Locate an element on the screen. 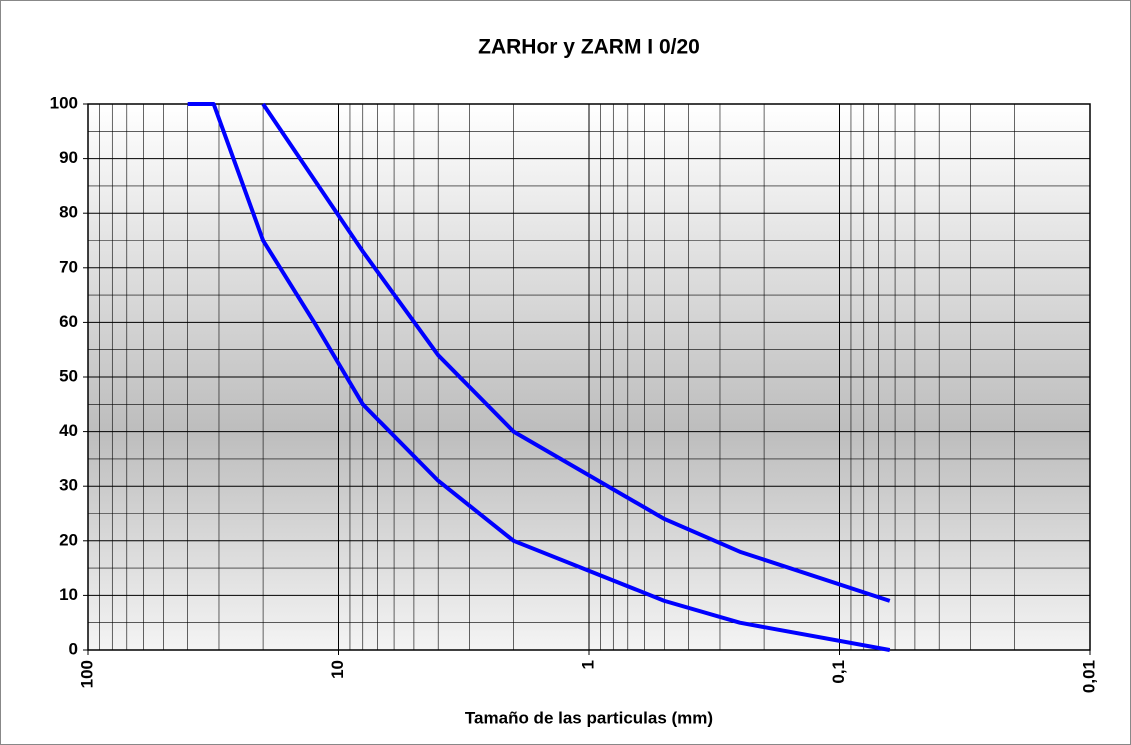  y-tick-label: 0 is located at coordinates (73, 648).